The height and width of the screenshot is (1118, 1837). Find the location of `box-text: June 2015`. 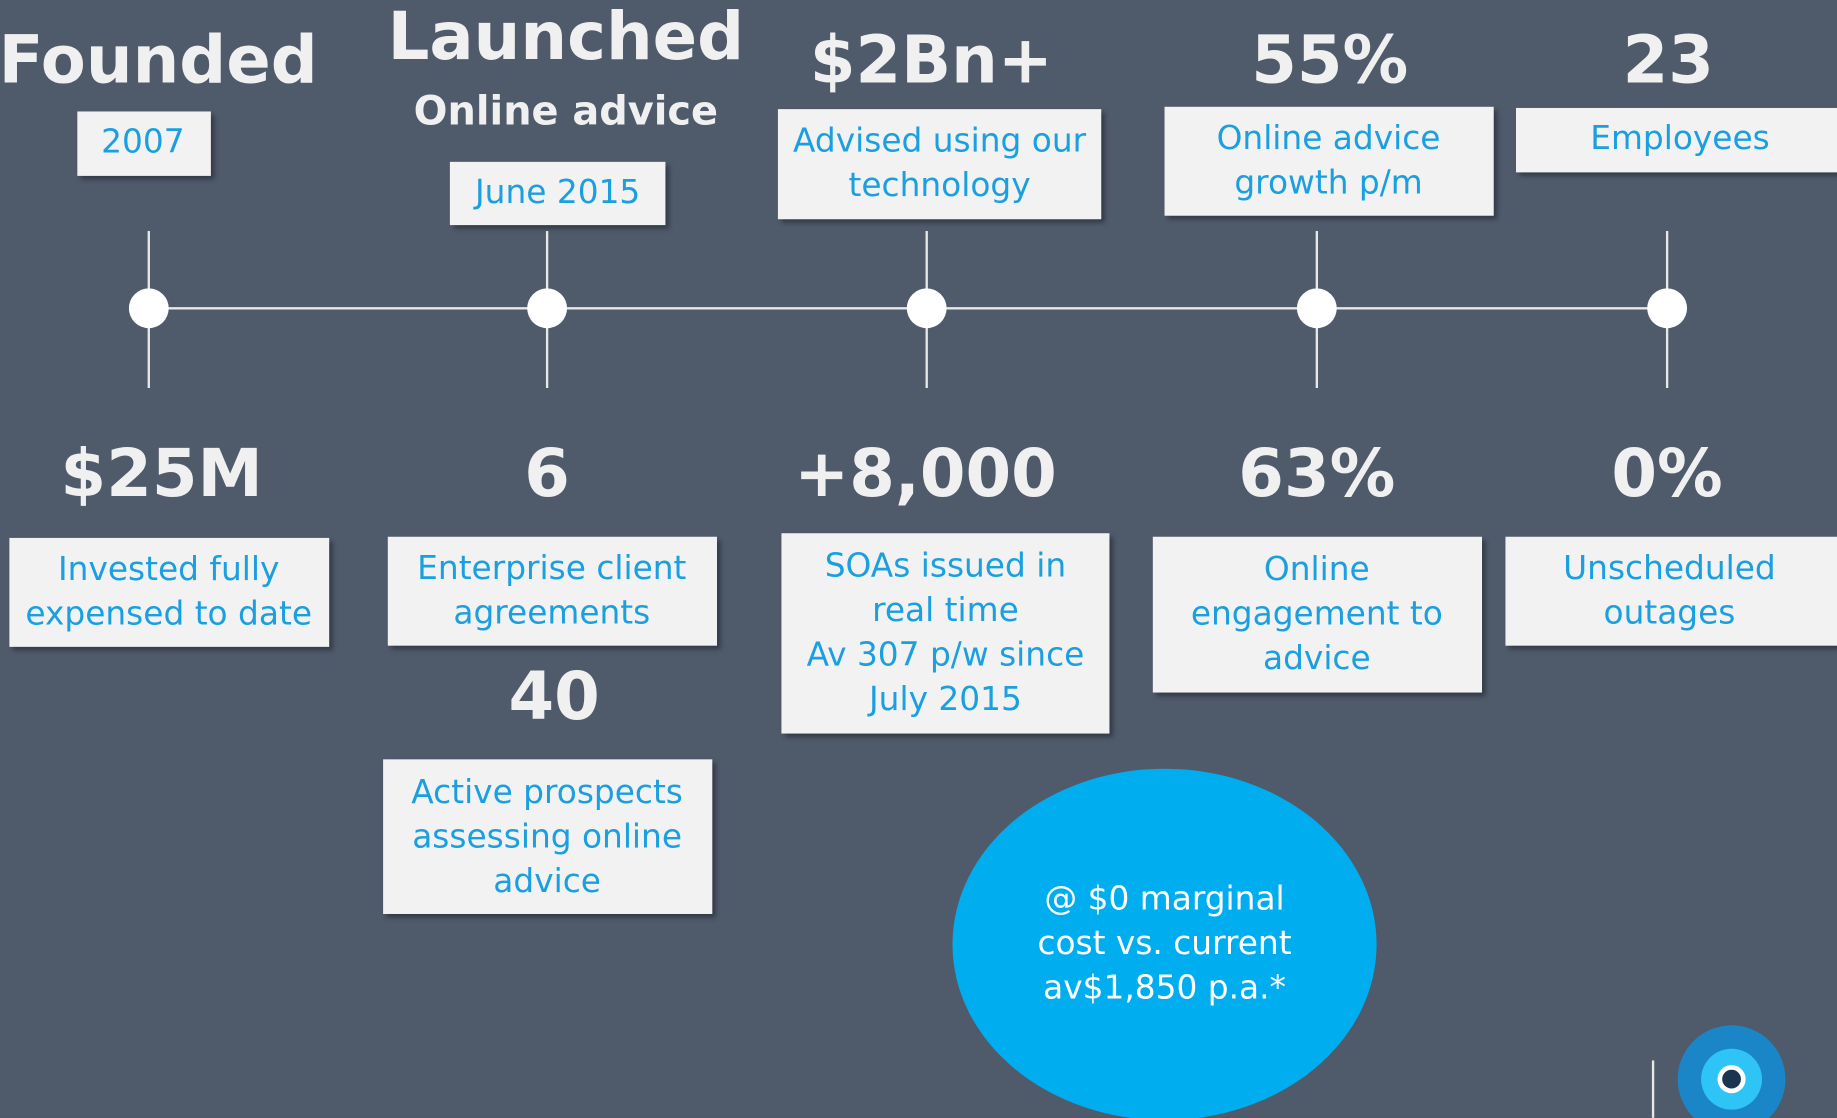

box-text: June 2015 is located at coordinates (556, 192).